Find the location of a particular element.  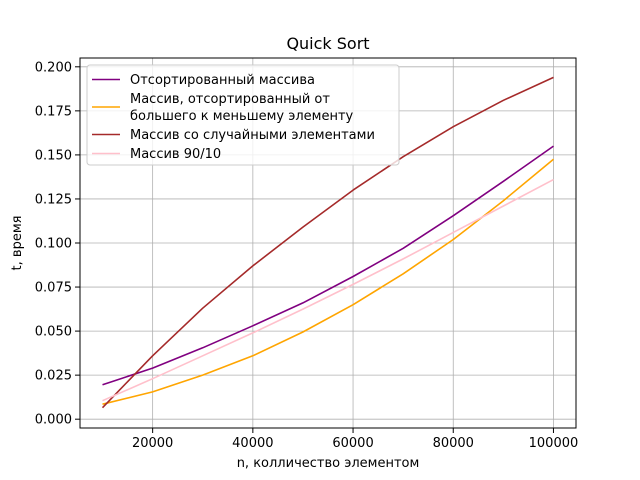

x-tick-label: 60000 is located at coordinates (352, 443).